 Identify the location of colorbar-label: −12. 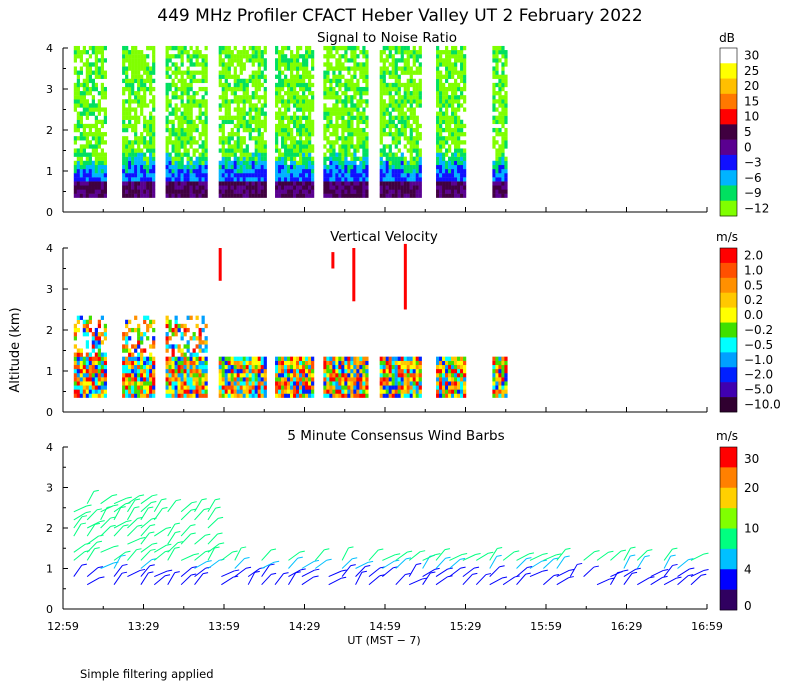
(756, 208).